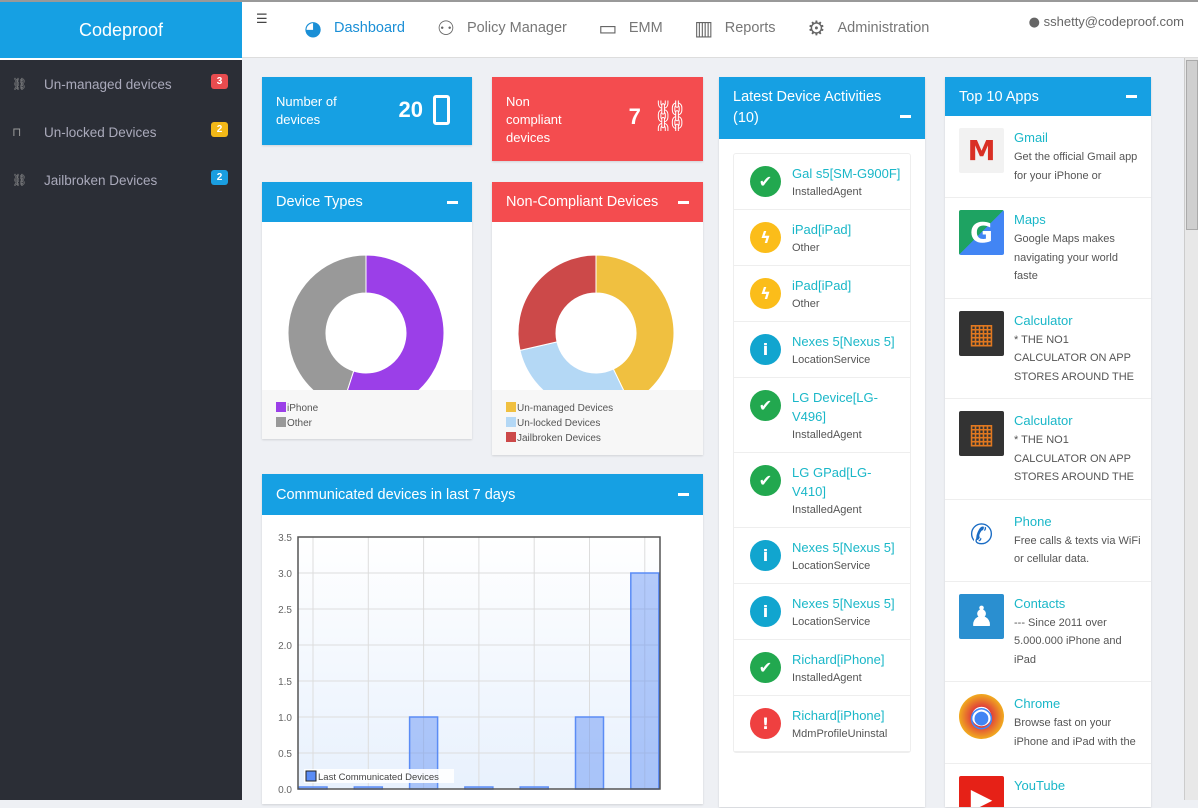 The image size is (1198, 808). What do you see at coordinates (121, 132) in the screenshot?
I see `sidebar-item-unlocked: ⊓ Un-locked Devices 2` at bounding box center [121, 132].